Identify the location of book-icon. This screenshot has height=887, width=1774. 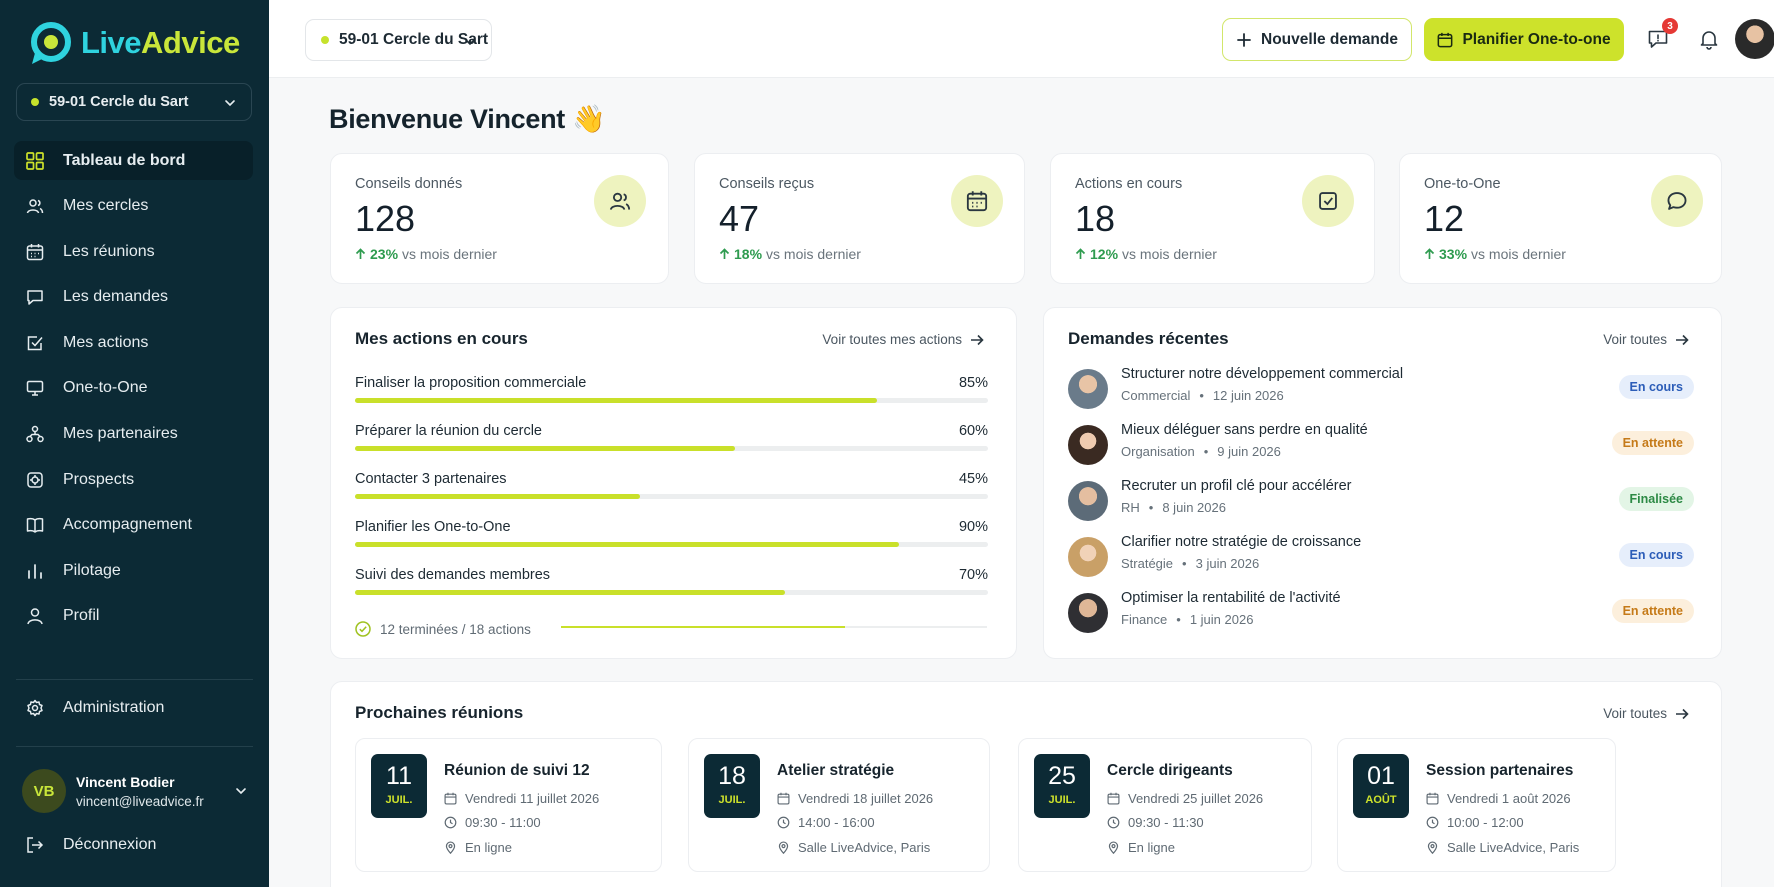
(35, 525).